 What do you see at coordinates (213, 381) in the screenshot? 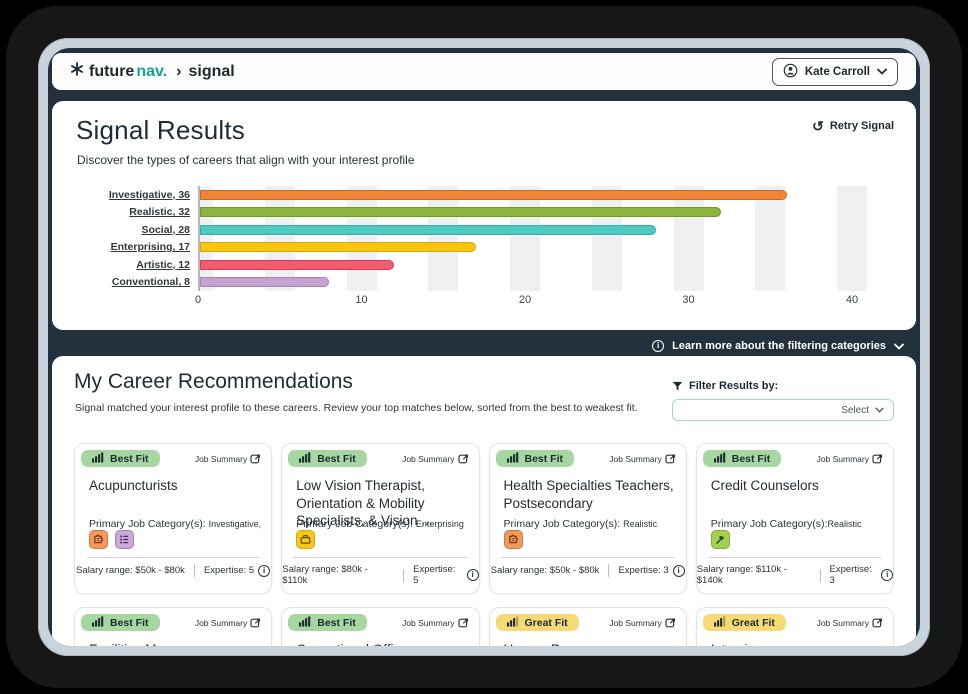
I see `recommendations-title: My Career Recommendations` at bounding box center [213, 381].